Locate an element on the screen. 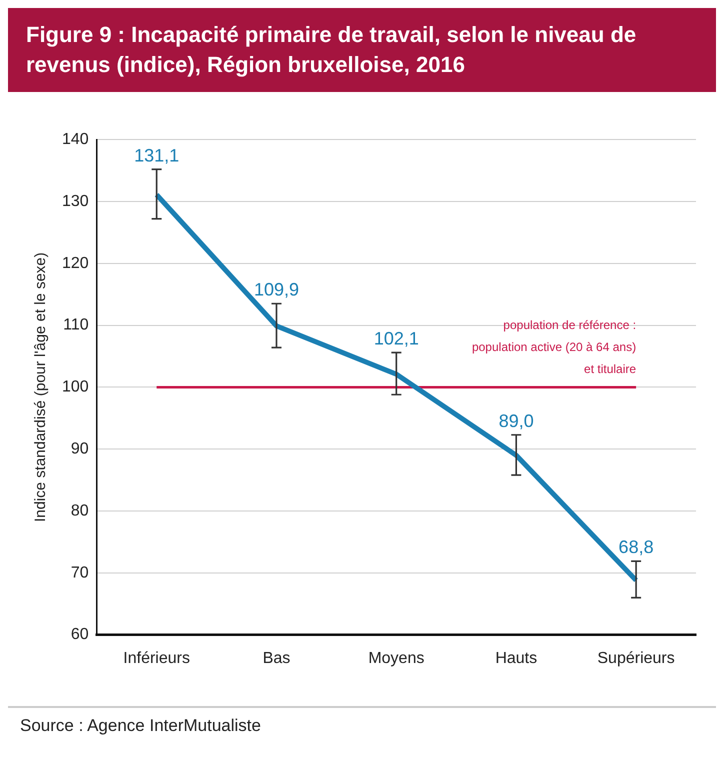 This screenshot has height=778, width=724. y-tick-label: 100 is located at coordinates (75, 387).